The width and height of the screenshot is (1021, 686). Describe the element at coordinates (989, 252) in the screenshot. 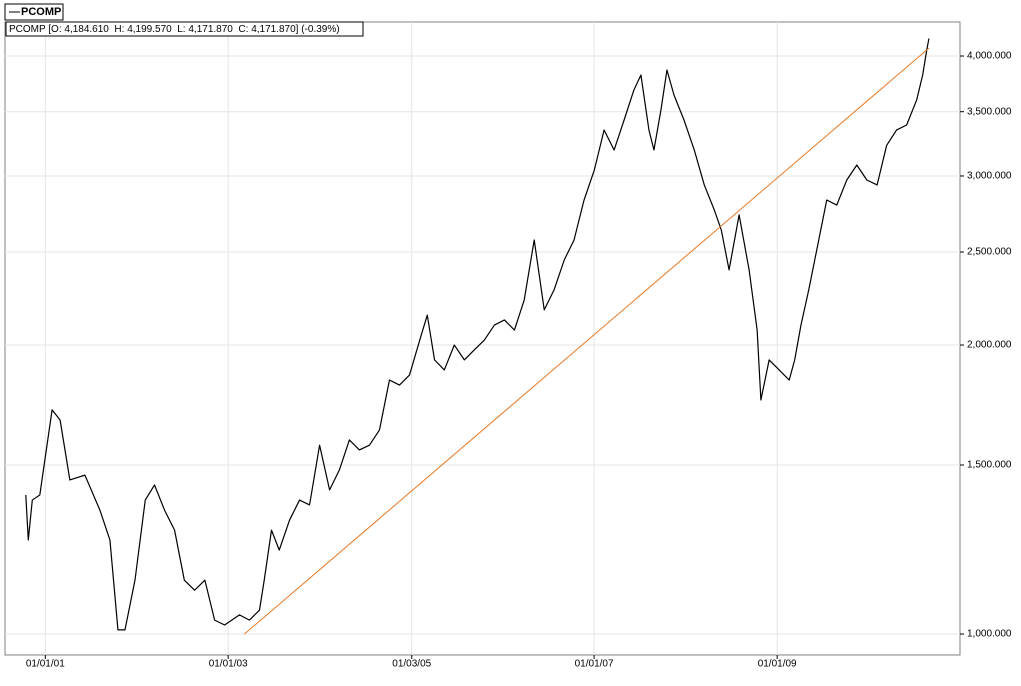

I see `y-tick-label: 2,500.000` at that location.